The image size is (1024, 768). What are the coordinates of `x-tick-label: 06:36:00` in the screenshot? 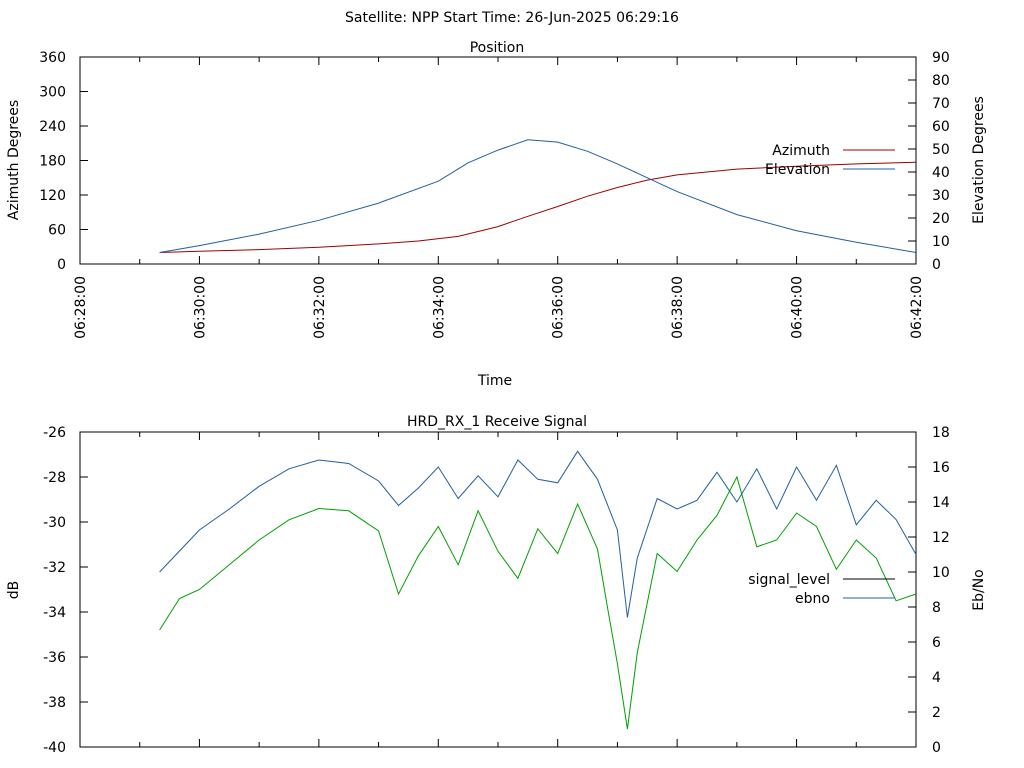 It's located at (559, 307).